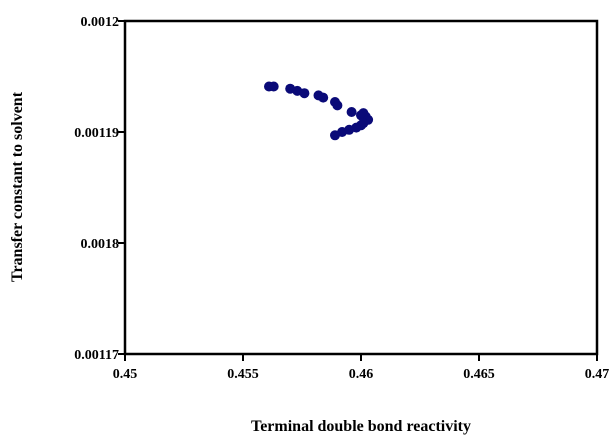 Image resolution: width=614 pixels, height=444 pixels. I want to click on y-tick-label: 0.00119, so click(96, 133).